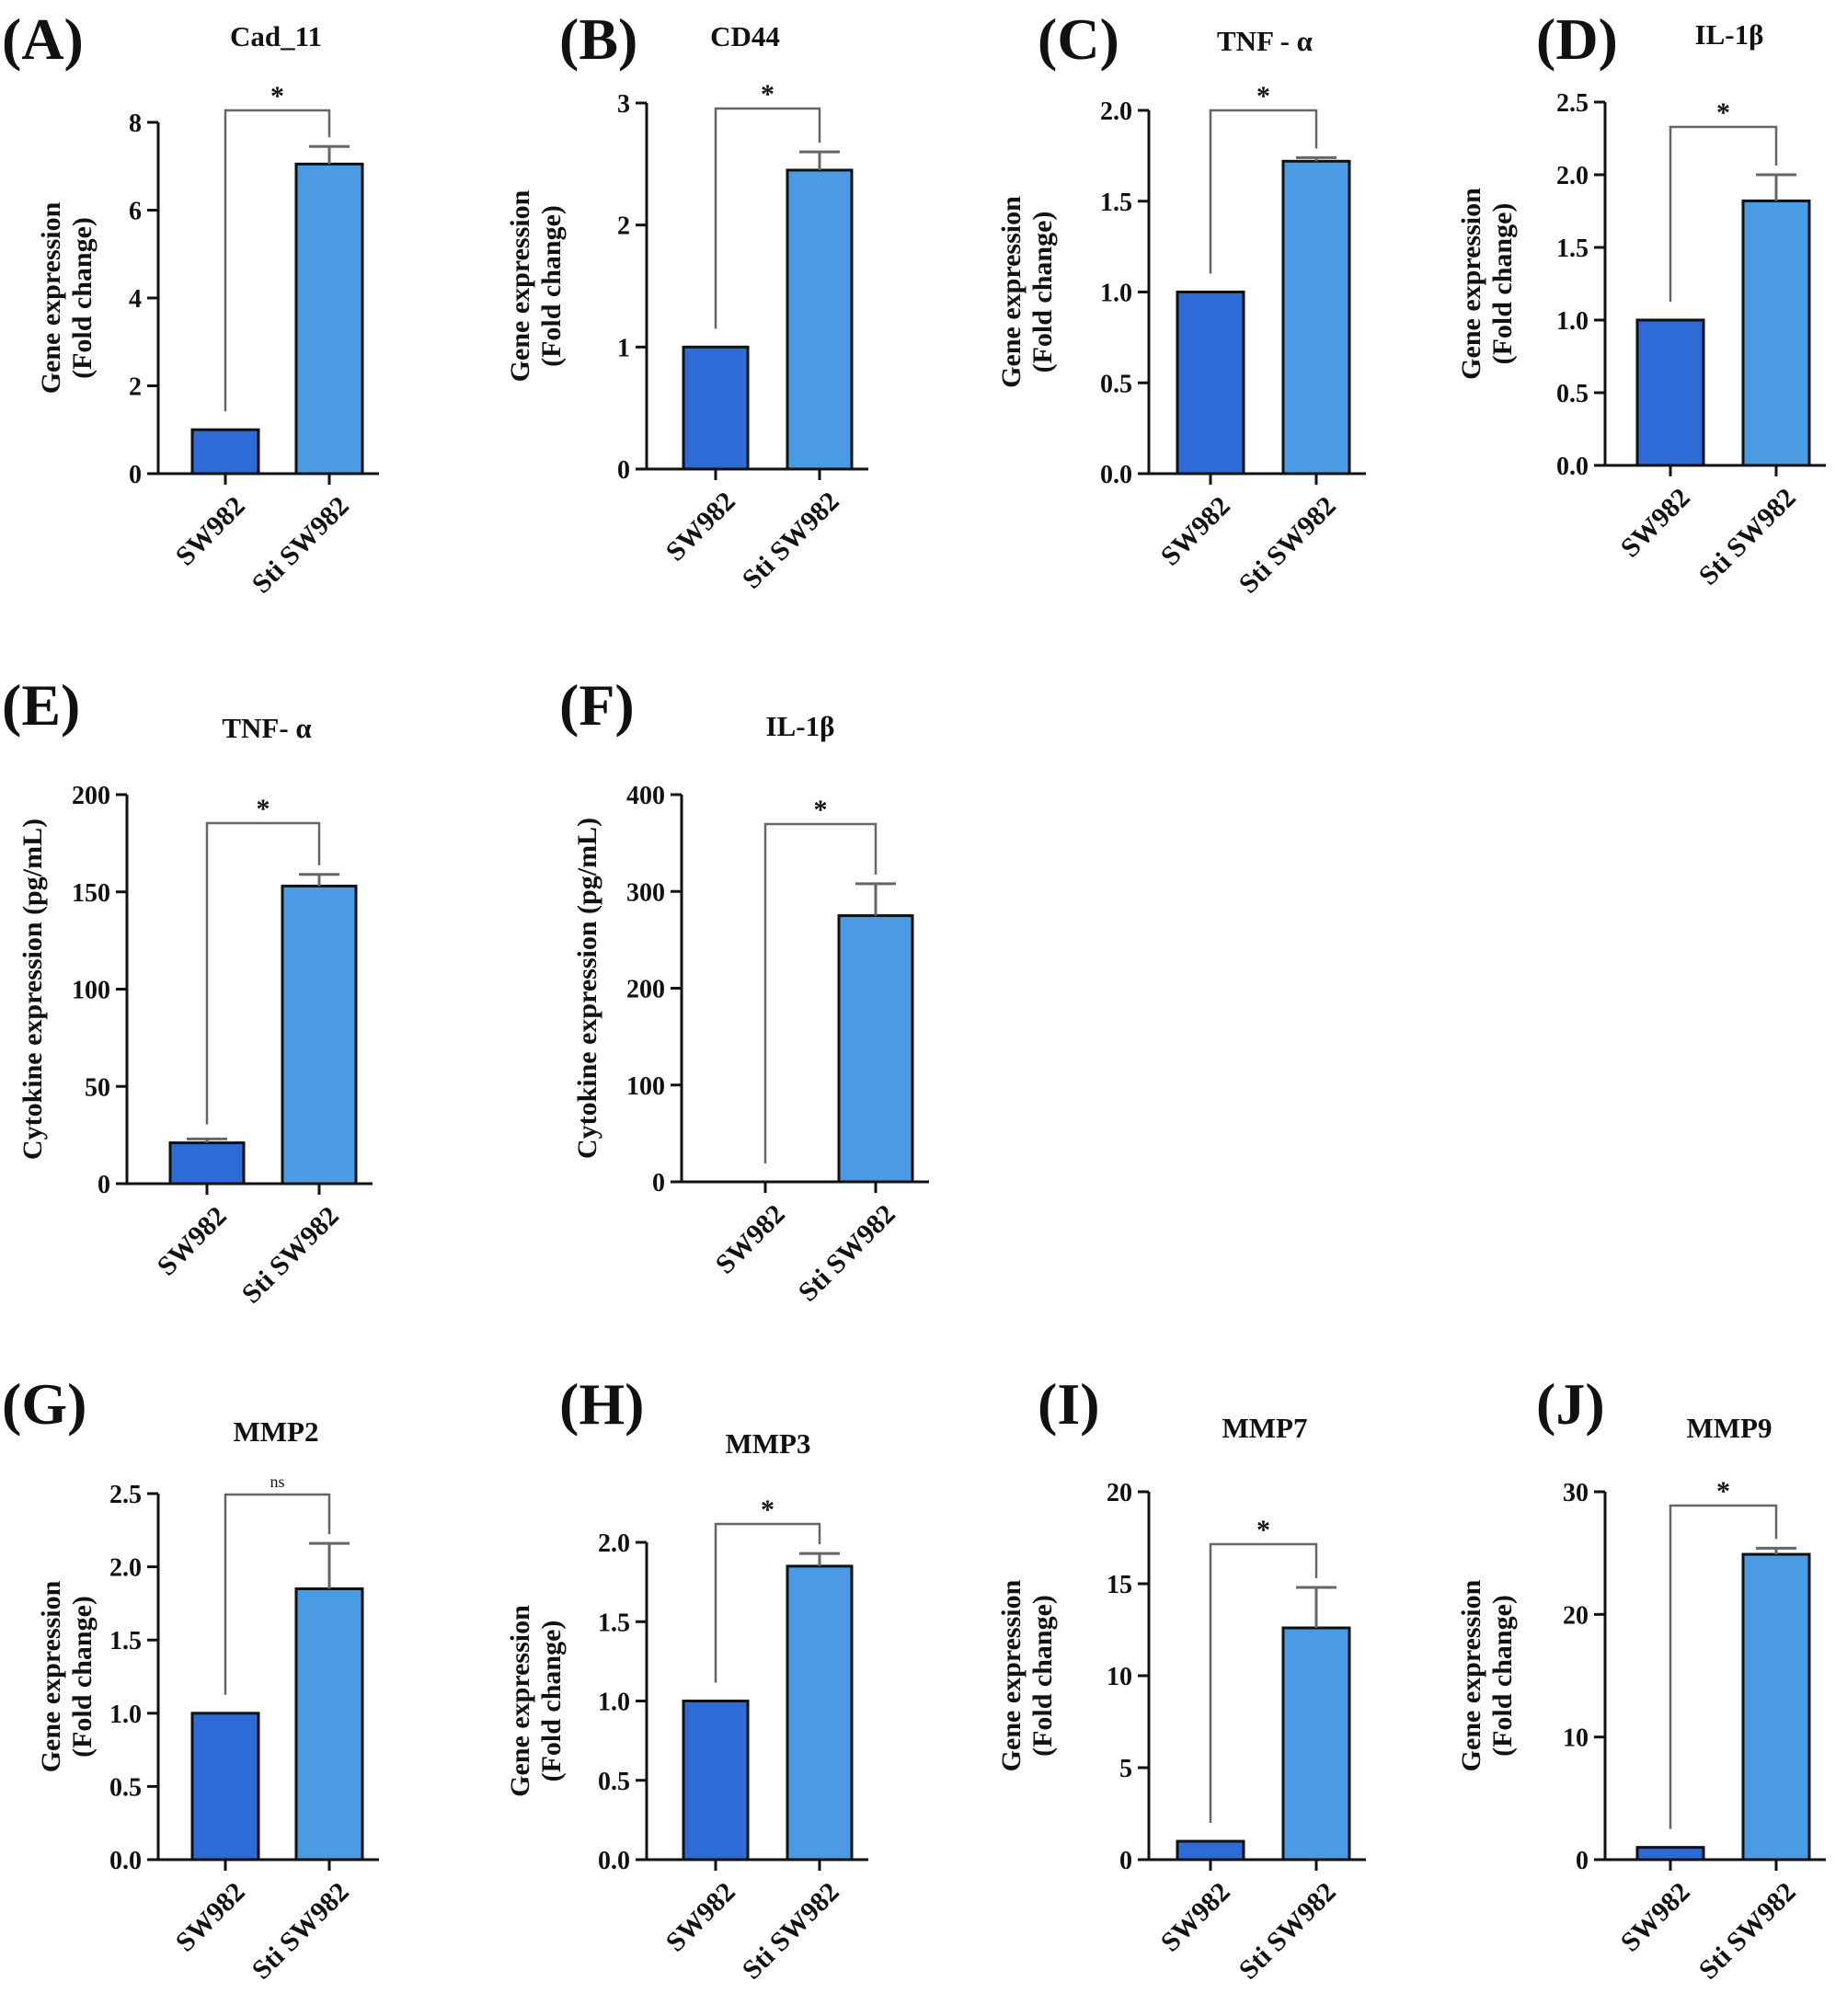 The image size is (1847, 2016). I want to click on y-tick-label: 300, so click(645, 892).